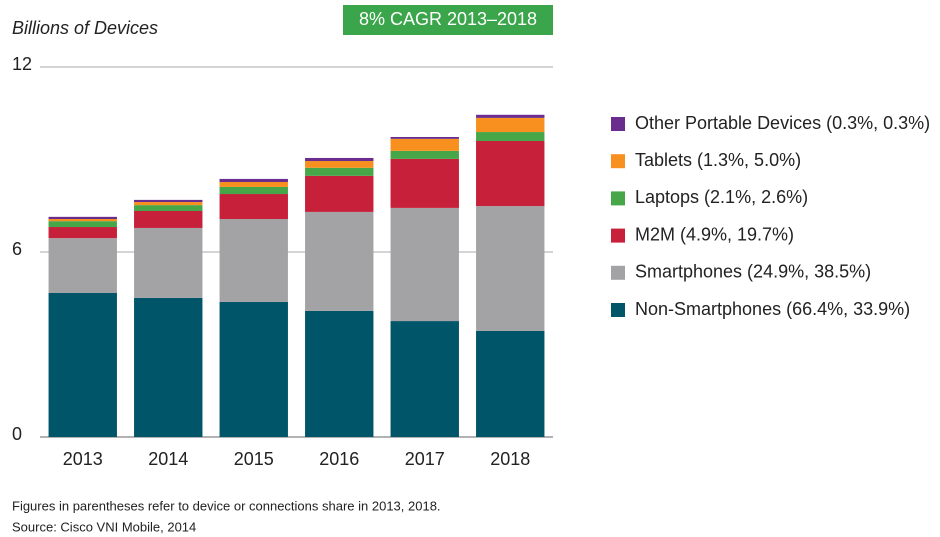  What do you see at coordinates (714, 234) in the screenshot?
I see `legend-label: M2M (4.9%, 19.7%)` at bounding box center [714, 234].